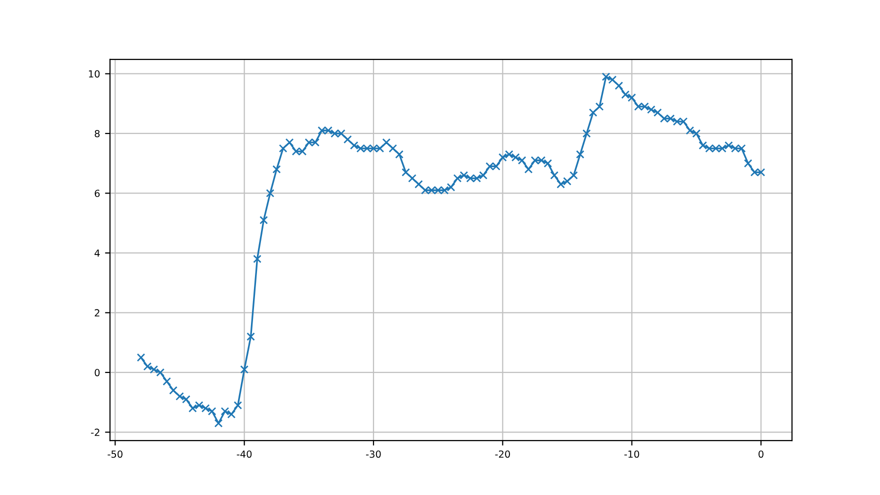 The image size is (880, 495). I want to click on y-tick-label: 8, so click(97, 134).